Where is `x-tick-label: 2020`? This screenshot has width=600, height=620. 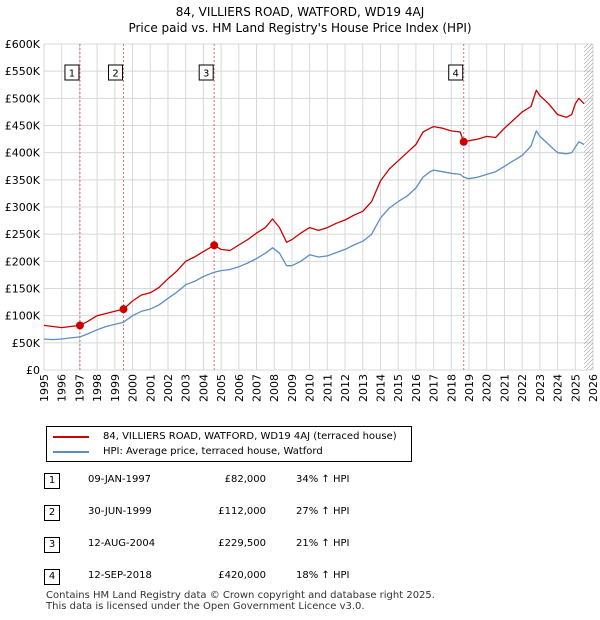
x-tick-label: 2020 is located at coordinates (487, 388).